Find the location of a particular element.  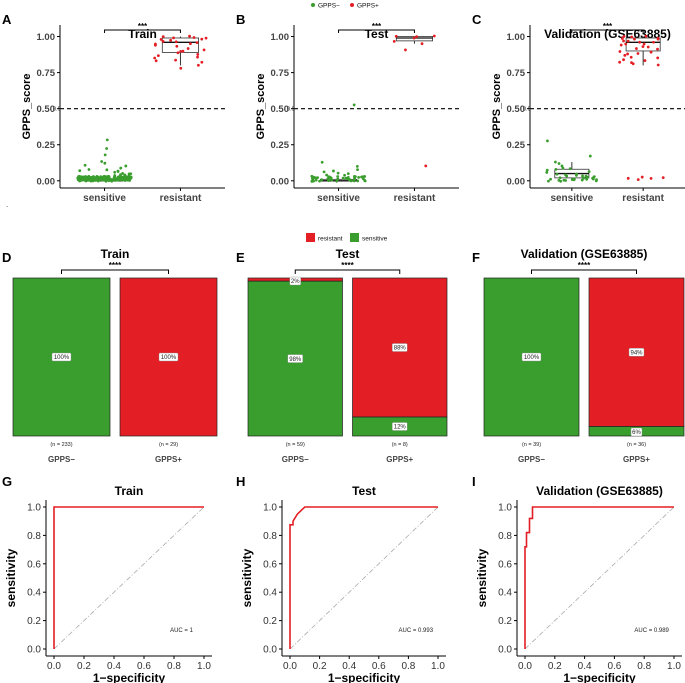

panel-f-bar-label: 100% is located at coordinates (532, 358).